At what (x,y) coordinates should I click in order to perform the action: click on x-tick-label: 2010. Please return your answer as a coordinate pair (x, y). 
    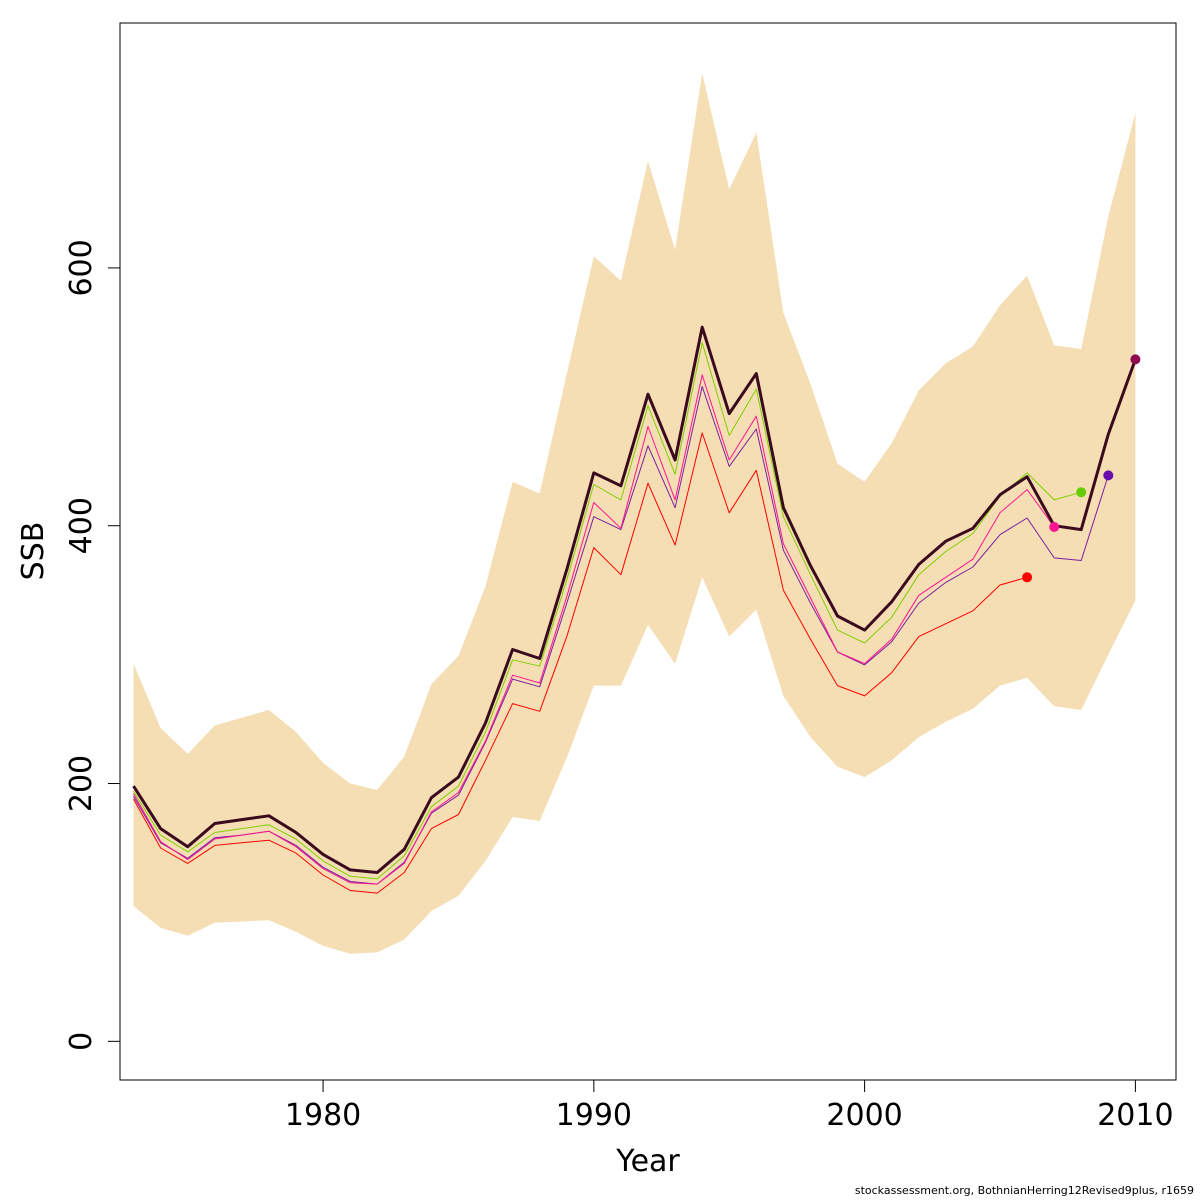
    Looking at the image, I should click on (1135, 1115).